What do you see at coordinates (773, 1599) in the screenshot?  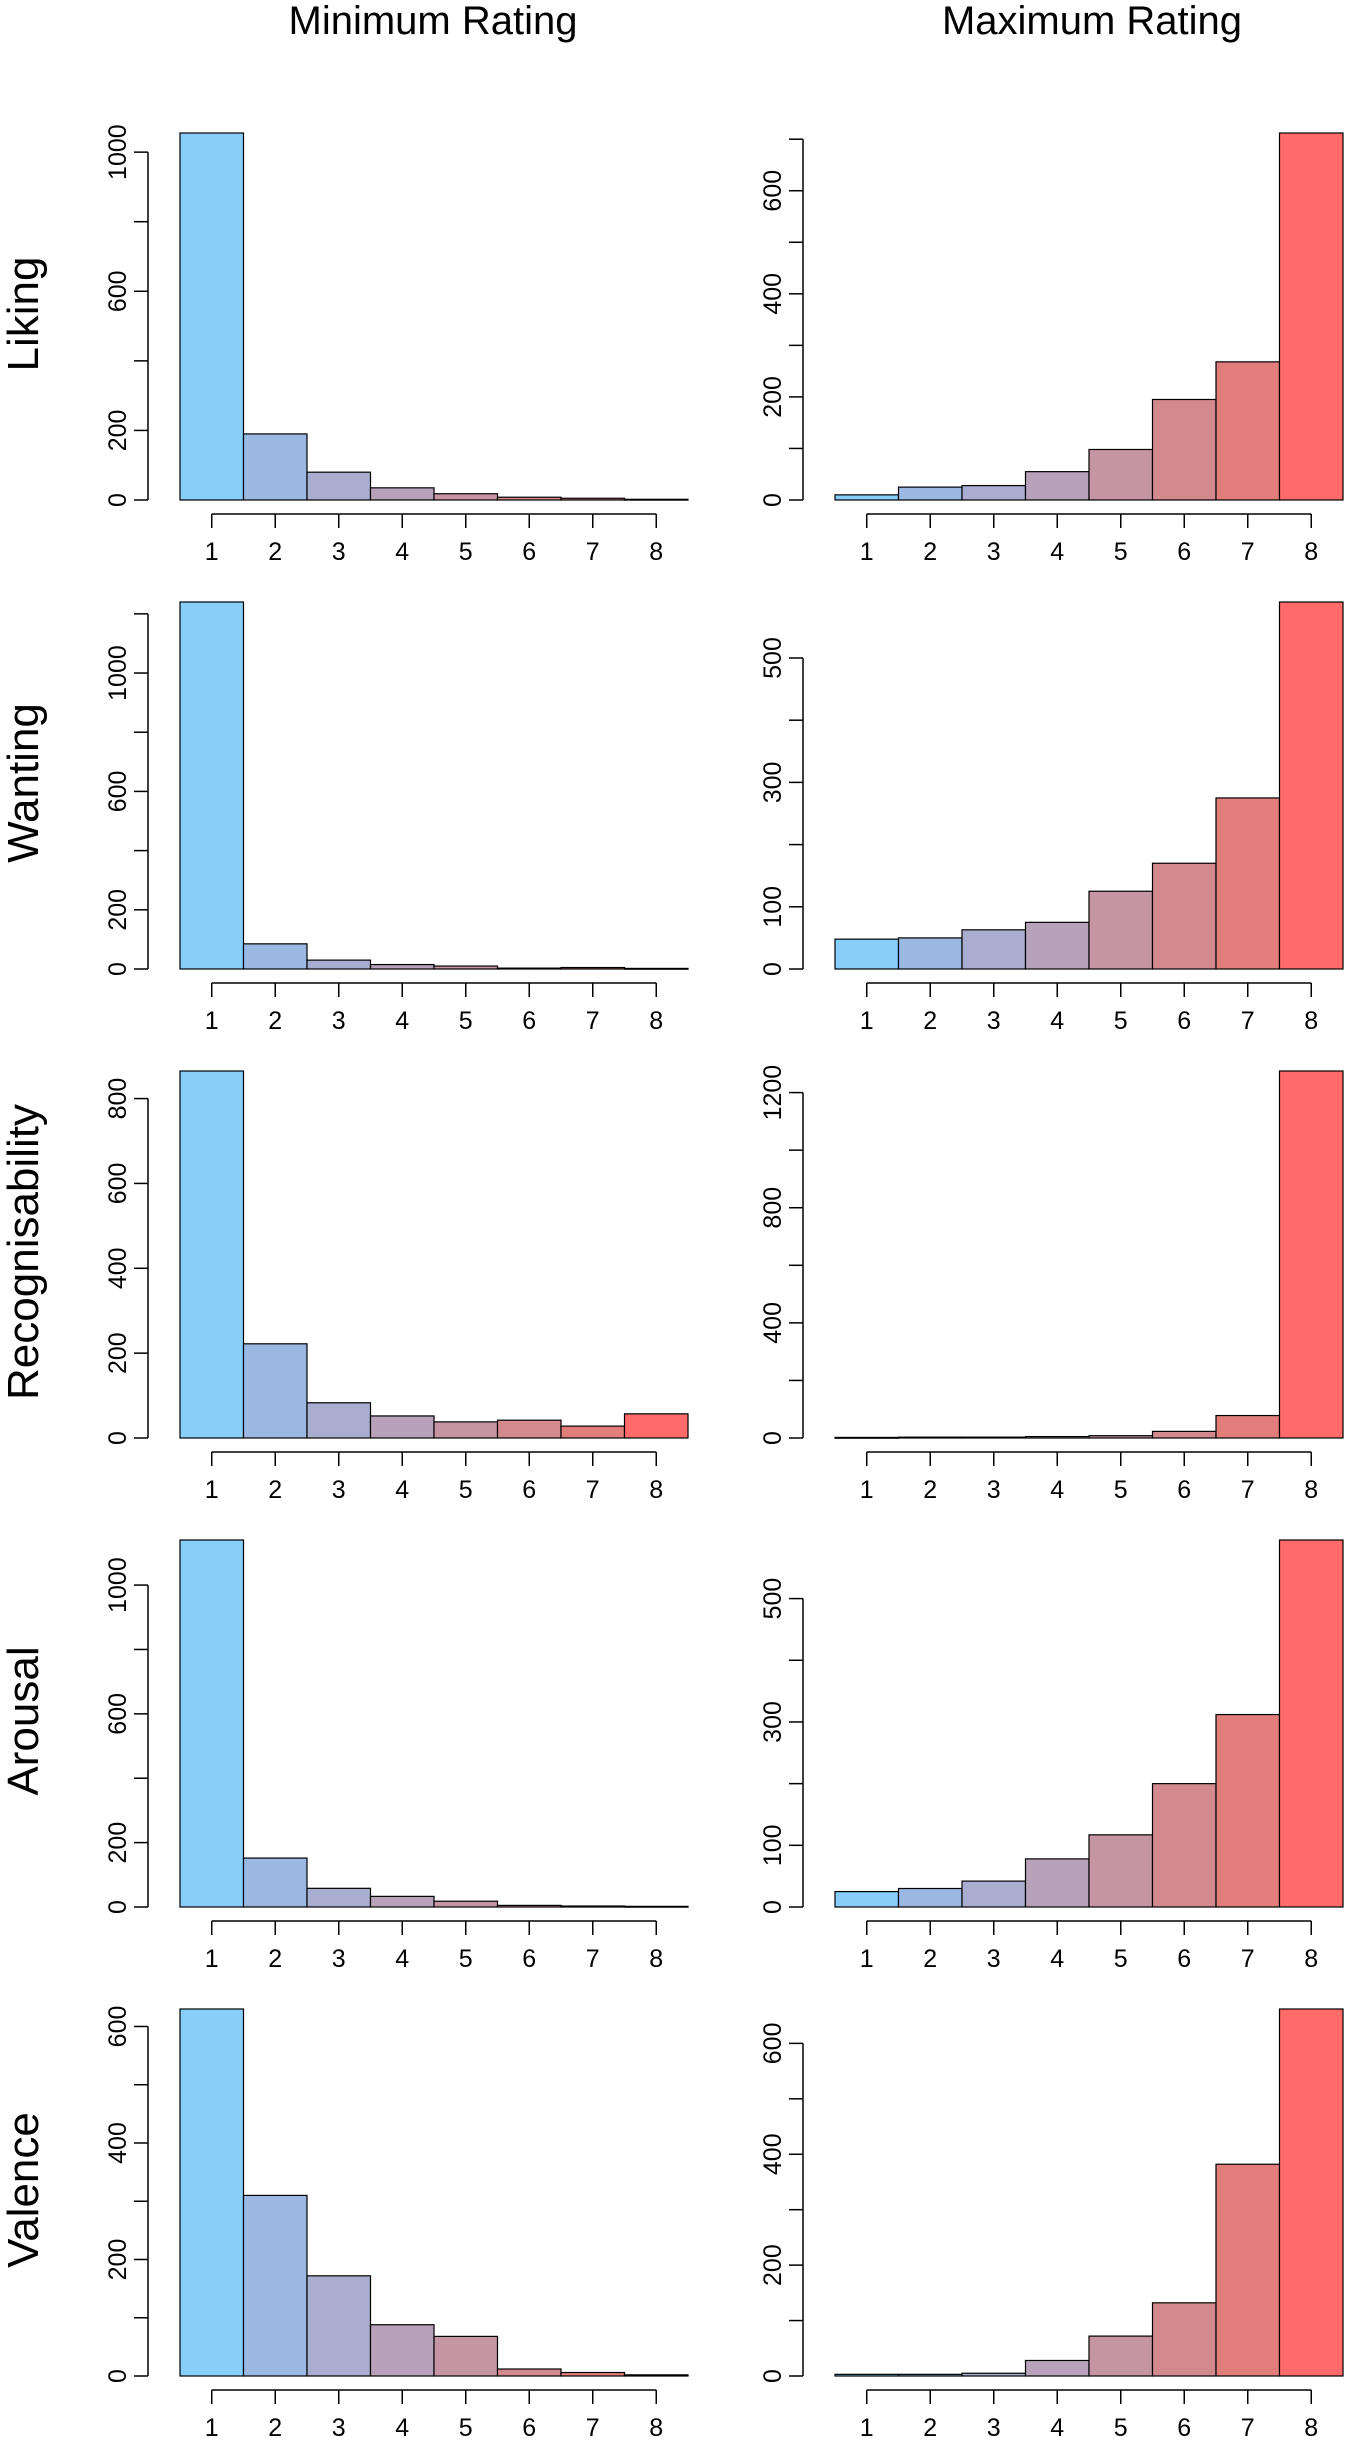 I see `y-tick-label: 500` at bounding box center [773, 1599].